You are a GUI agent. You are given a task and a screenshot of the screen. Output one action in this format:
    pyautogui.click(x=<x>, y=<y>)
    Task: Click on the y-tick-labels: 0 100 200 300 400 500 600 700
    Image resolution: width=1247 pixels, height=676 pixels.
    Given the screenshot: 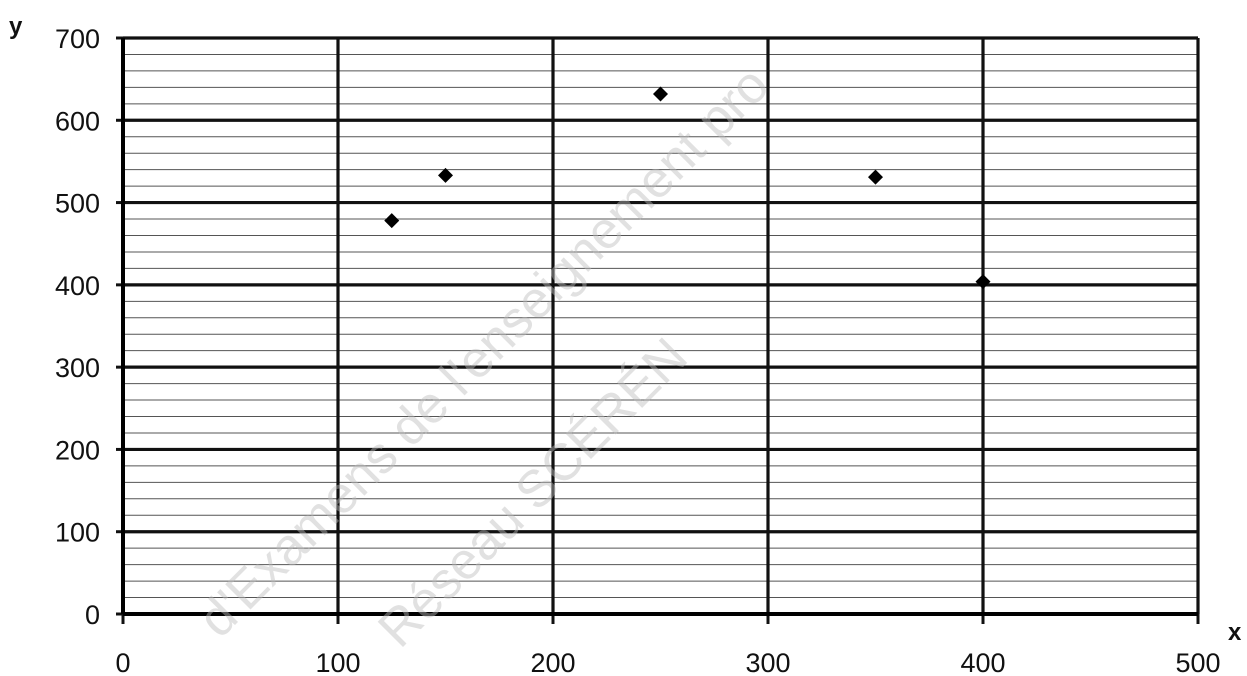 What is the action you would take?
    pyautogui.click(x=77, y=327)
    